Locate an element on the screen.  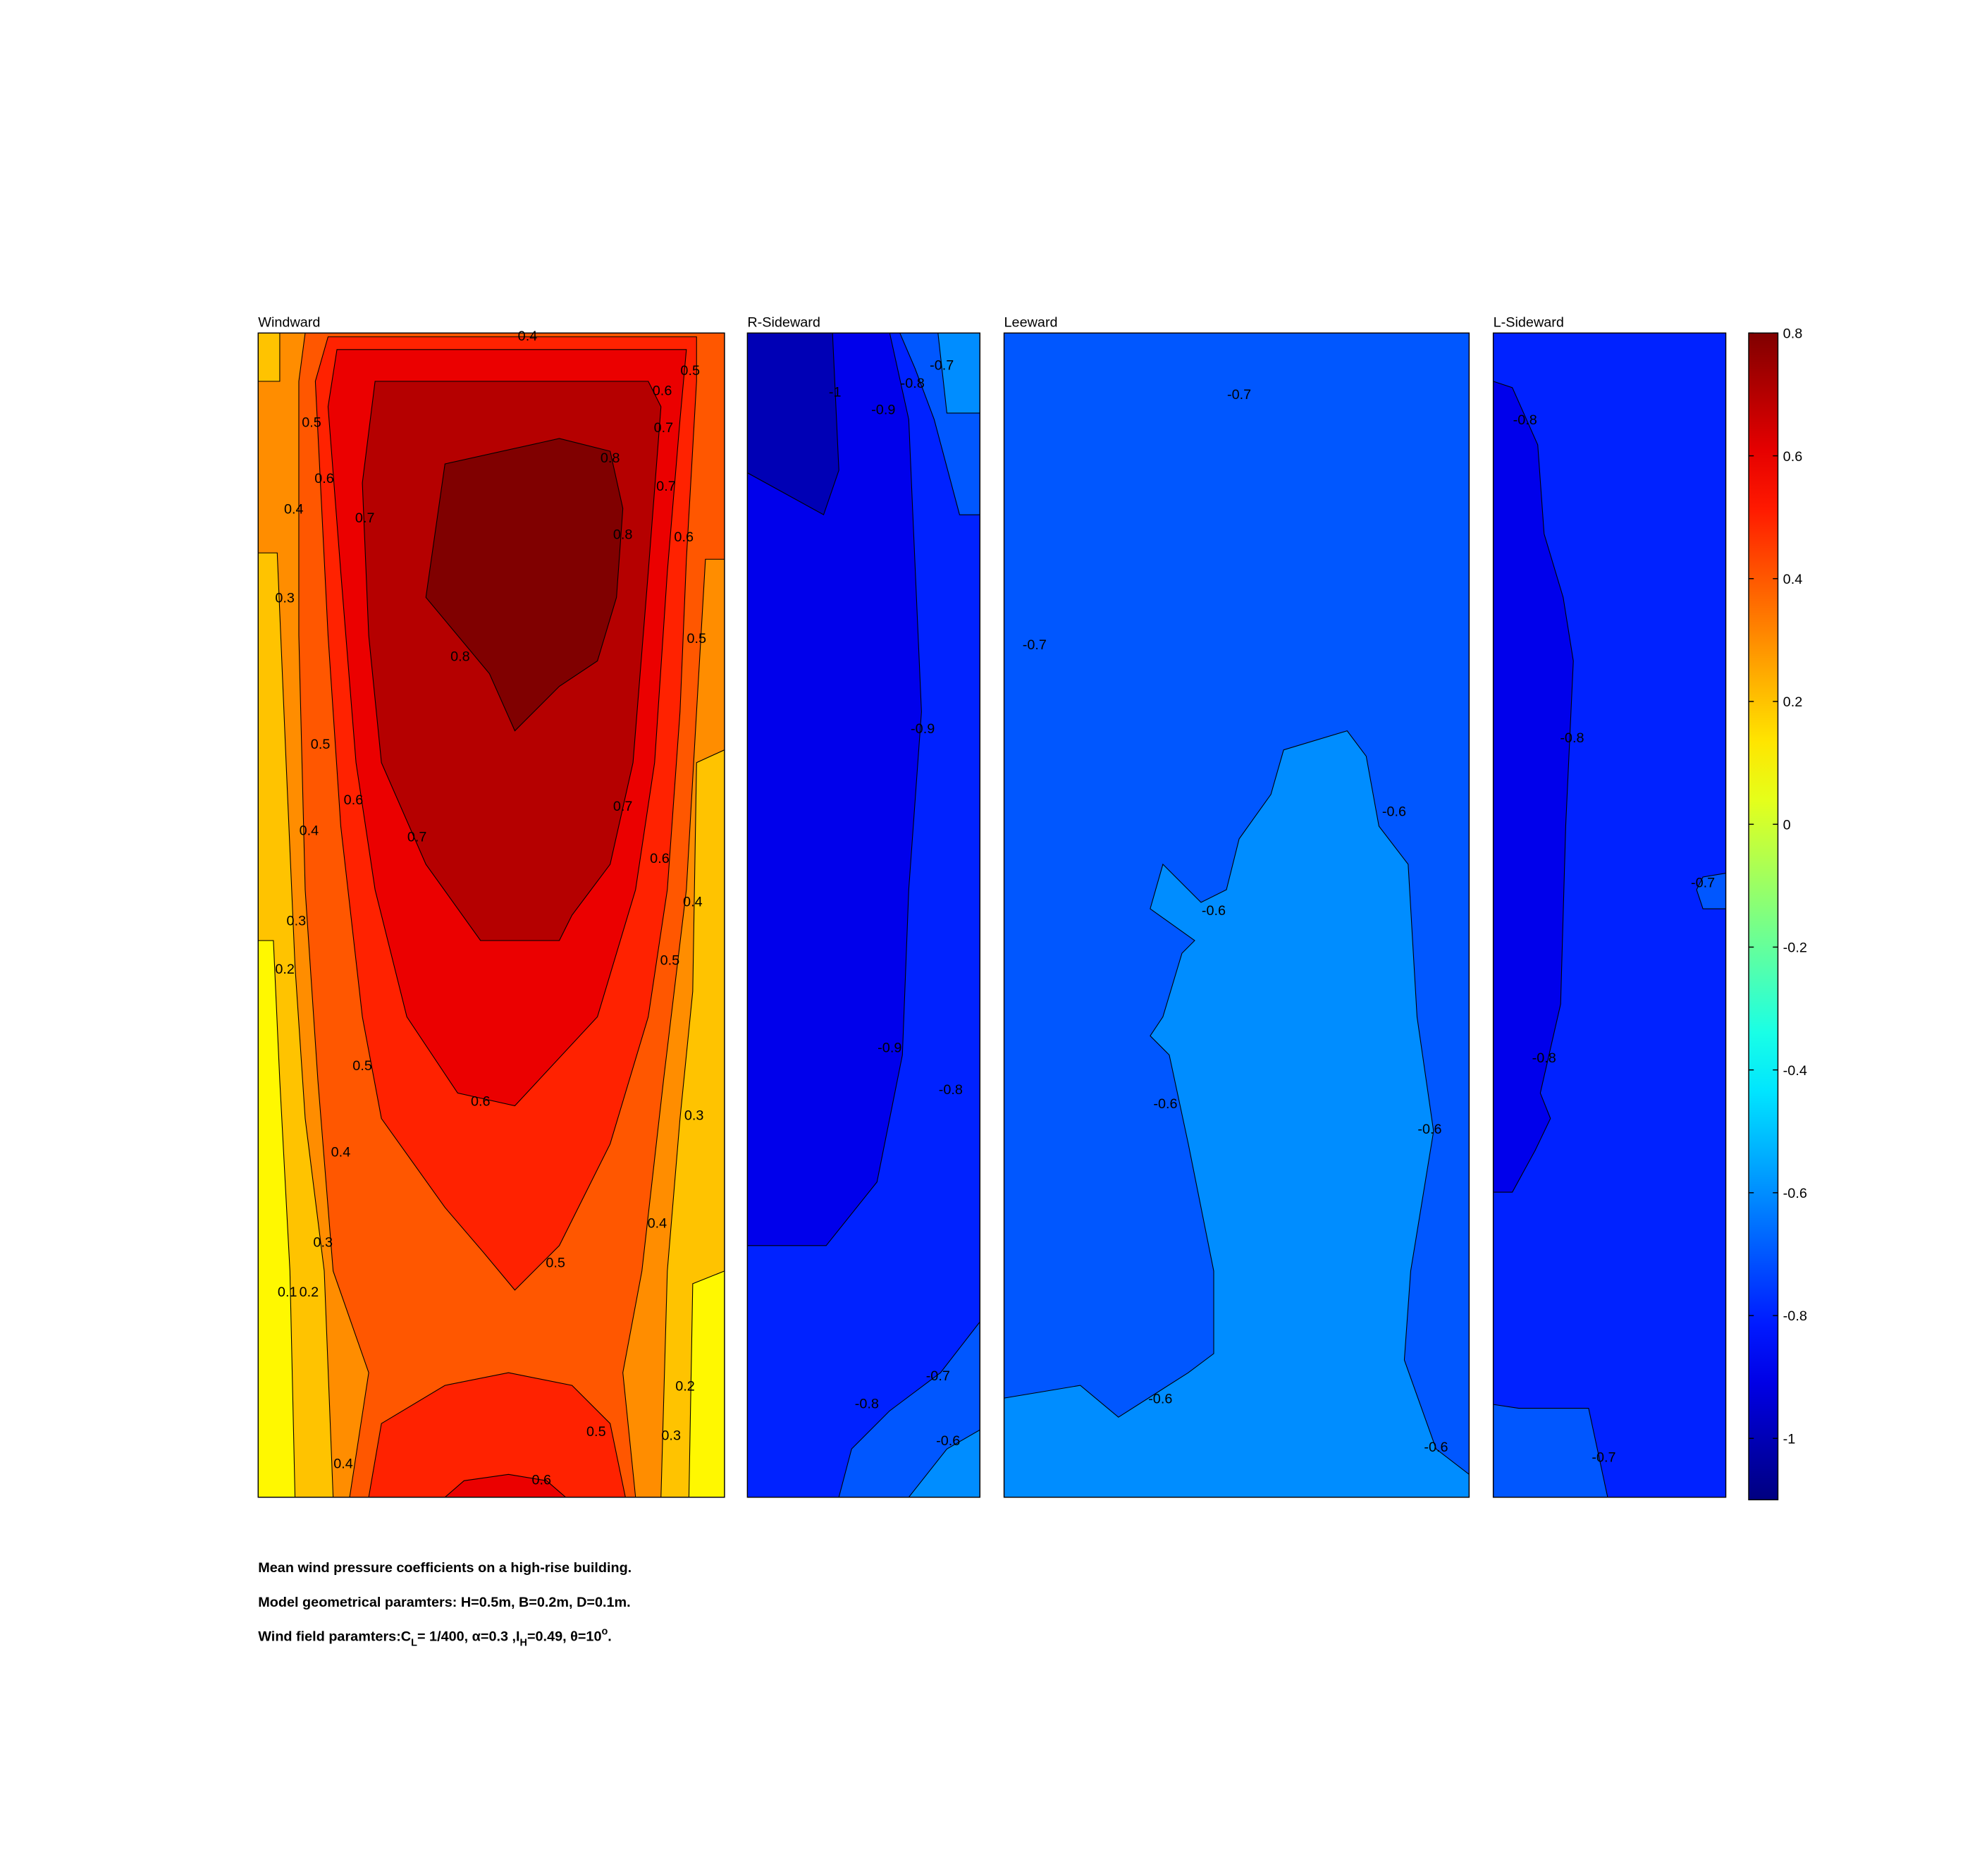
colorbar-tick-label: 0.2 is located at coordinates (1793, 702).